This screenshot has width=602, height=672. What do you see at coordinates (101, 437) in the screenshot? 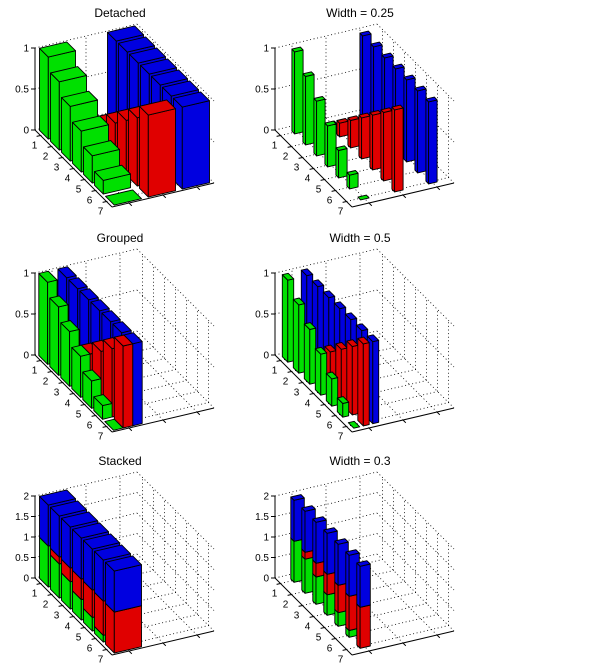
I see `category-tick-label: 7` at bounding box center [101, 437].